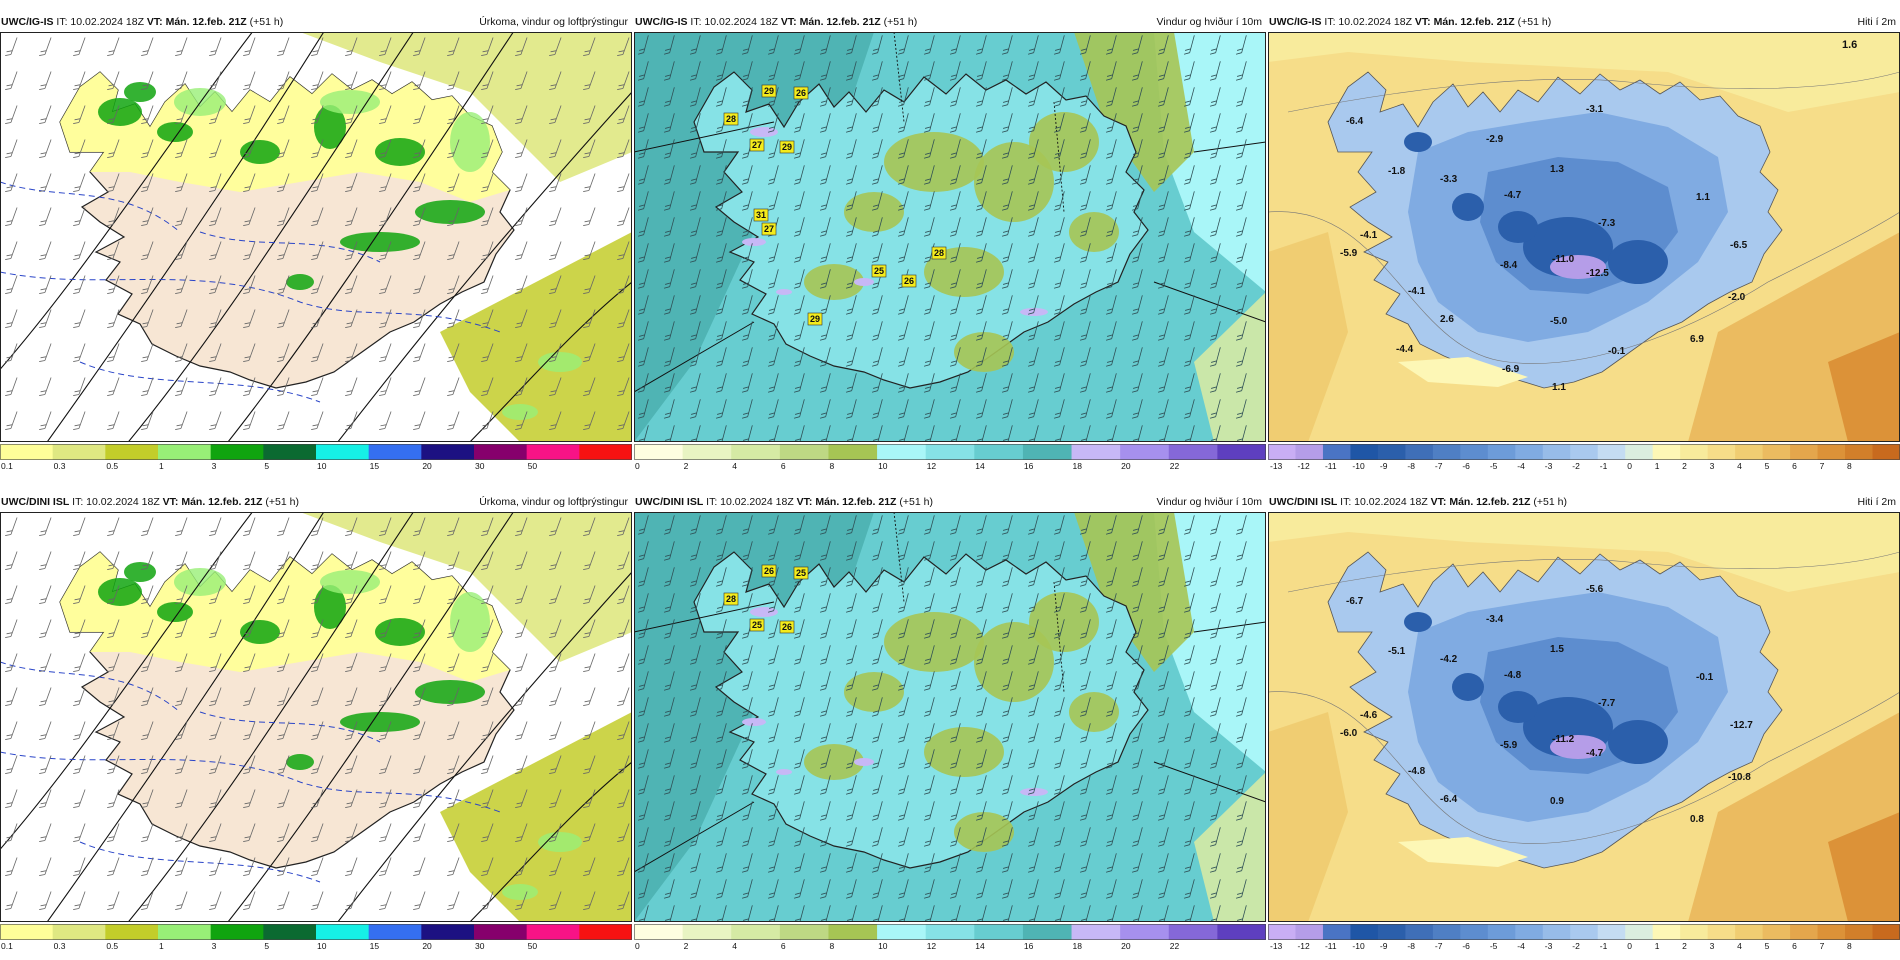 The height and width of the screenshot is (960, 1900). I want to click on svg-text: 31, so click(761, 215).